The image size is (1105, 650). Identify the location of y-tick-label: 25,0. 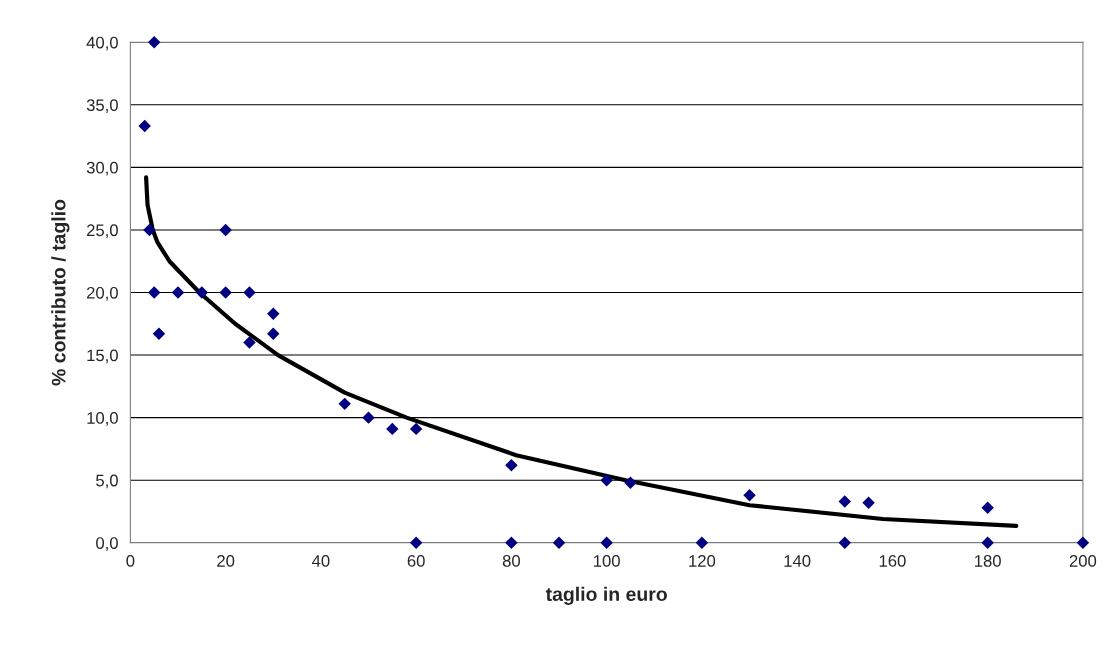
(102, 231).